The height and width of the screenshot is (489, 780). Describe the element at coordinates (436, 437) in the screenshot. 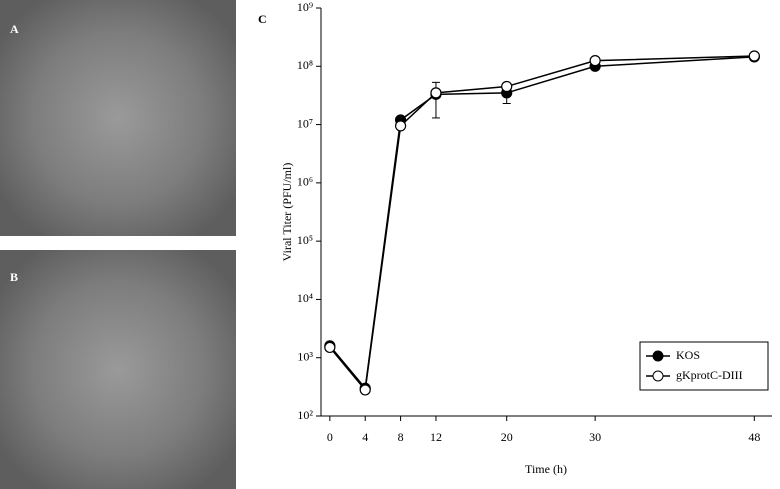

I see `x-tick-label: 12` at that location.